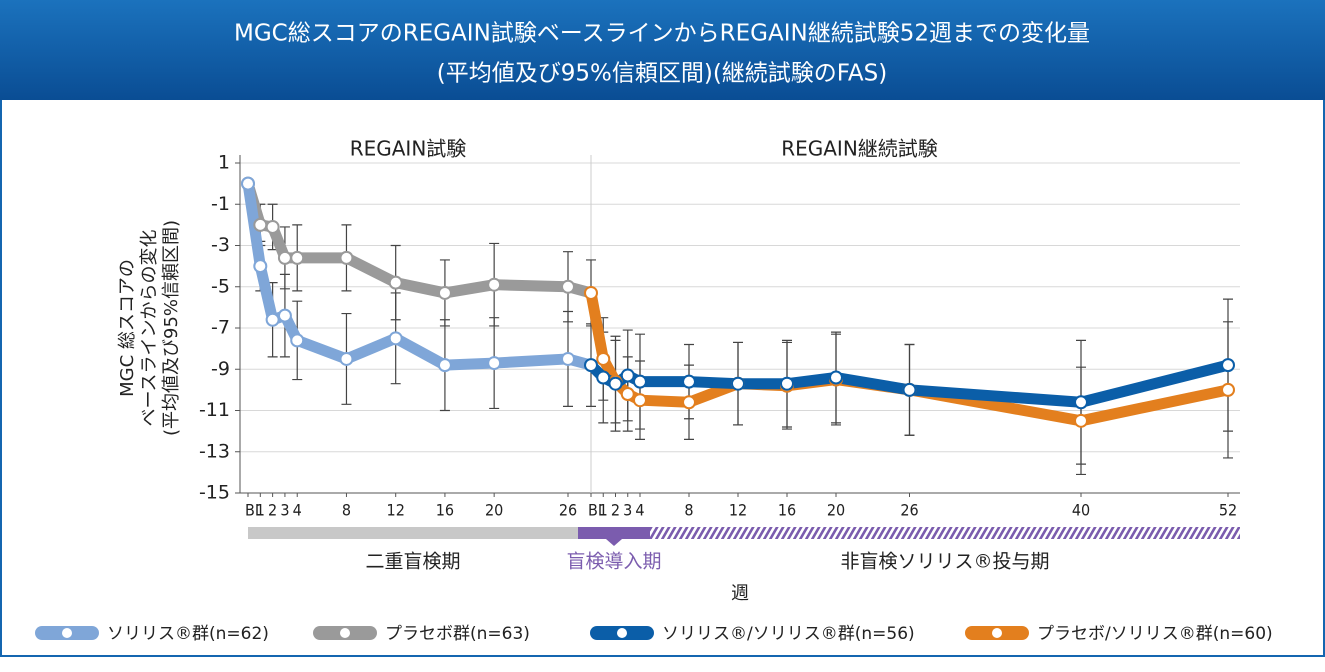 Image resolution: width=1325 pixels, height=672 pixels. What do you see at coordinates (662, 50) in the screenshot?
I see `header` at bounding box center [662, 50].